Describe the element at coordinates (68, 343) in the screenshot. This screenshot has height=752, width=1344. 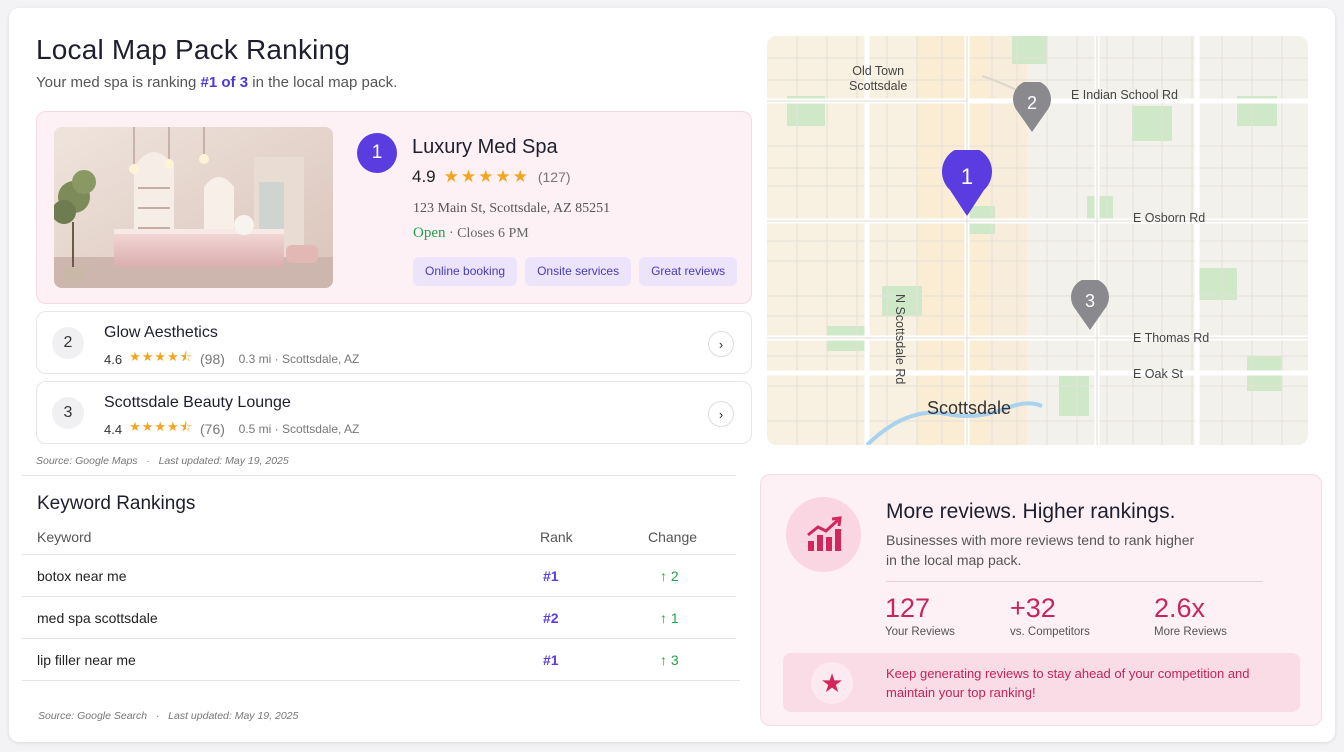
I see `rank-badge-2: 2` at that location.